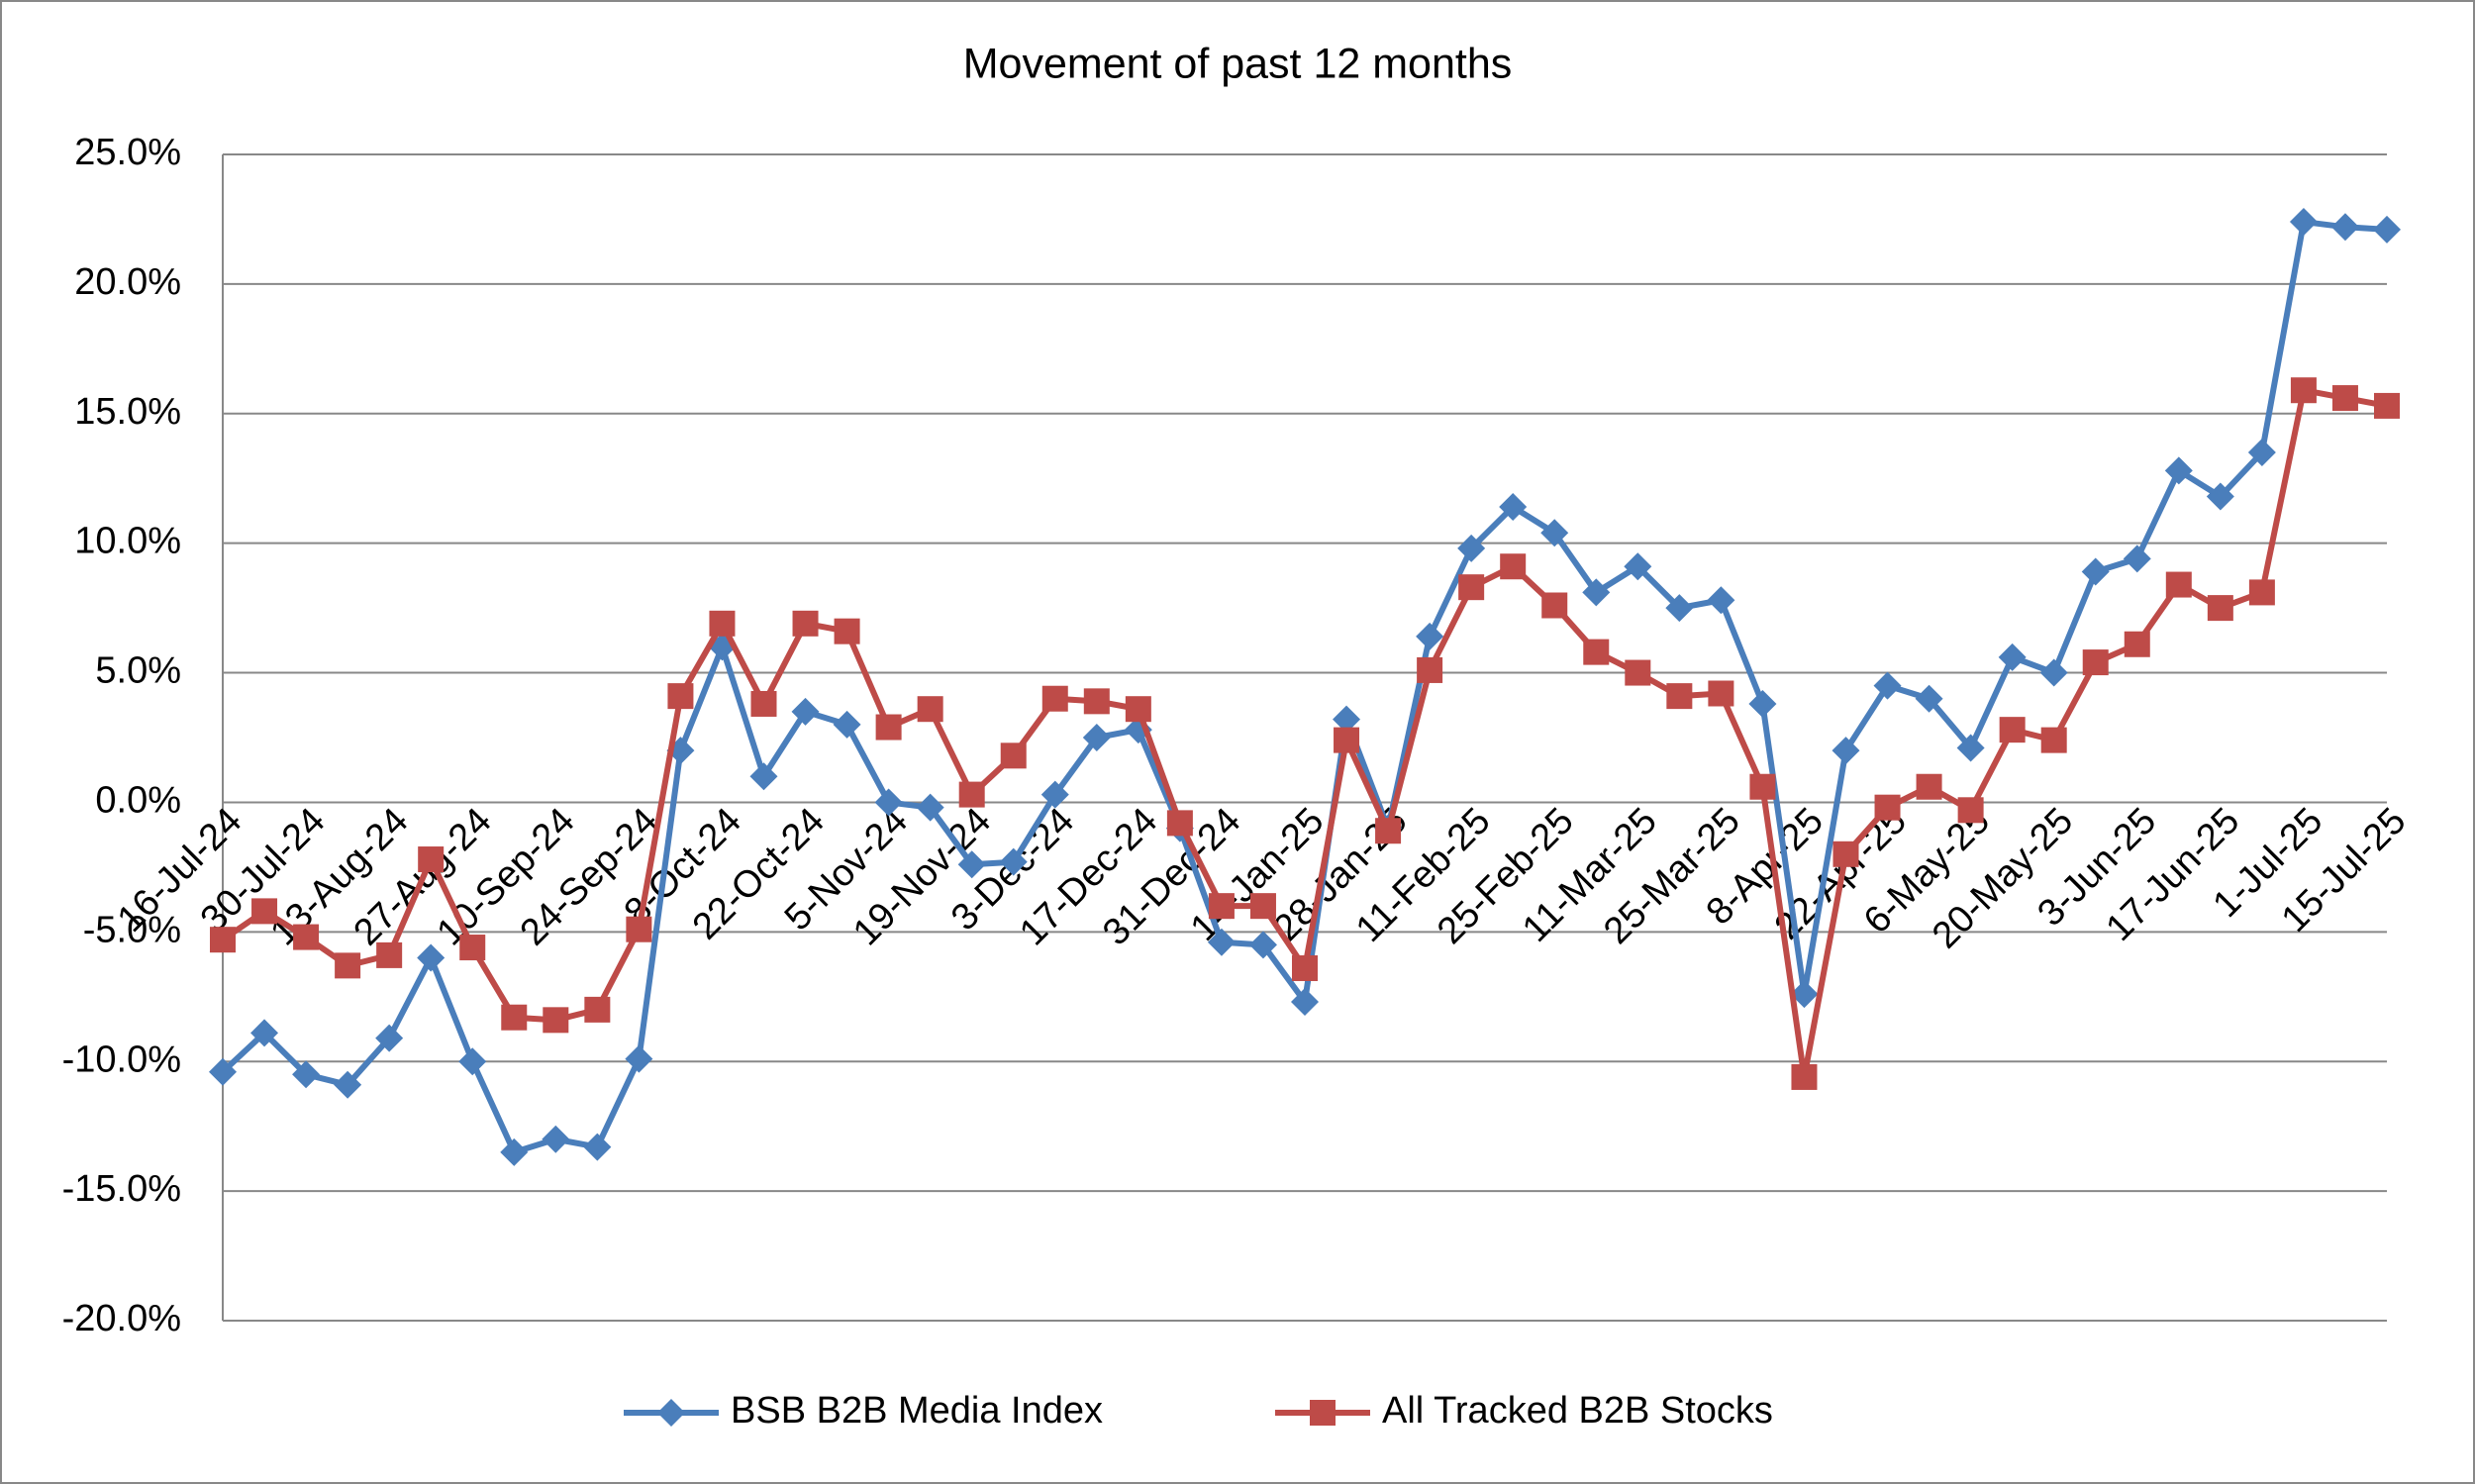 The width and height of the screenshot is (2475, 1484). I want to click on legend-label: All Tracked B2B Stocks, so click(1578, 1411).